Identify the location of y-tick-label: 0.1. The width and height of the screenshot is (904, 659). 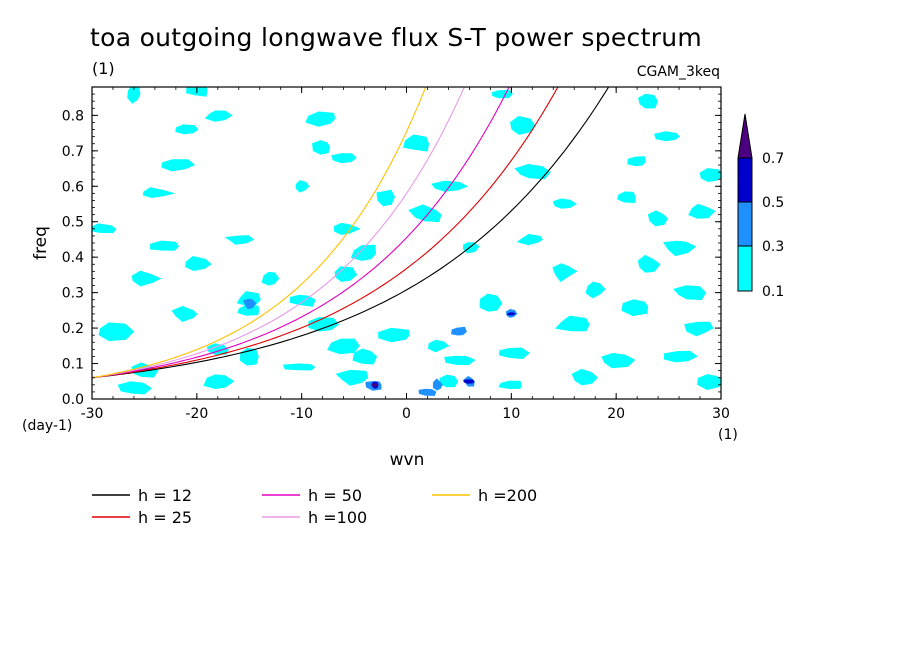
(73, 365).